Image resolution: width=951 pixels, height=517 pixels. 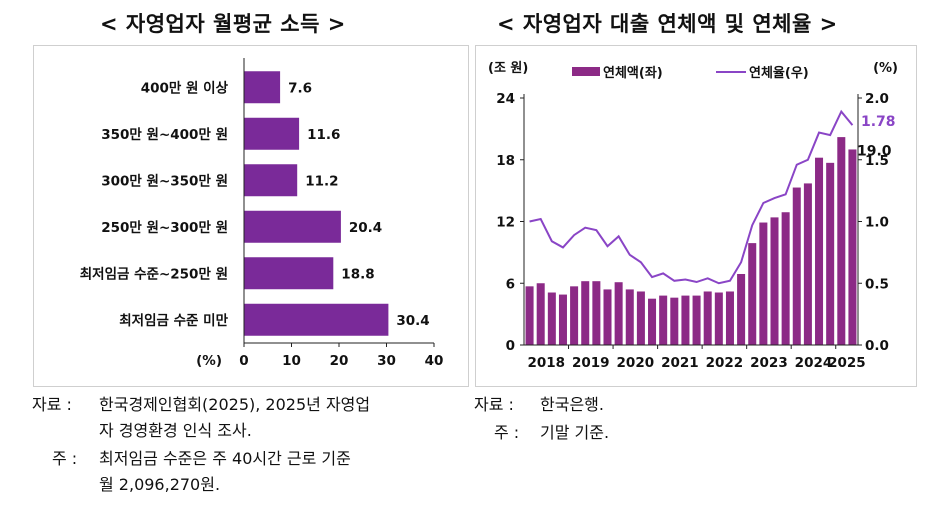 I want to click on right-y-tick-label: 1.0, so click(x=877, y=223).